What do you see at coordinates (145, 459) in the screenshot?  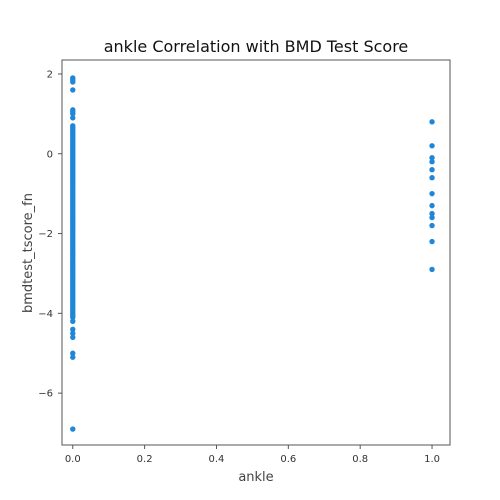 I see `x-tick-label: 0.2` at bounding box center [145, 459].